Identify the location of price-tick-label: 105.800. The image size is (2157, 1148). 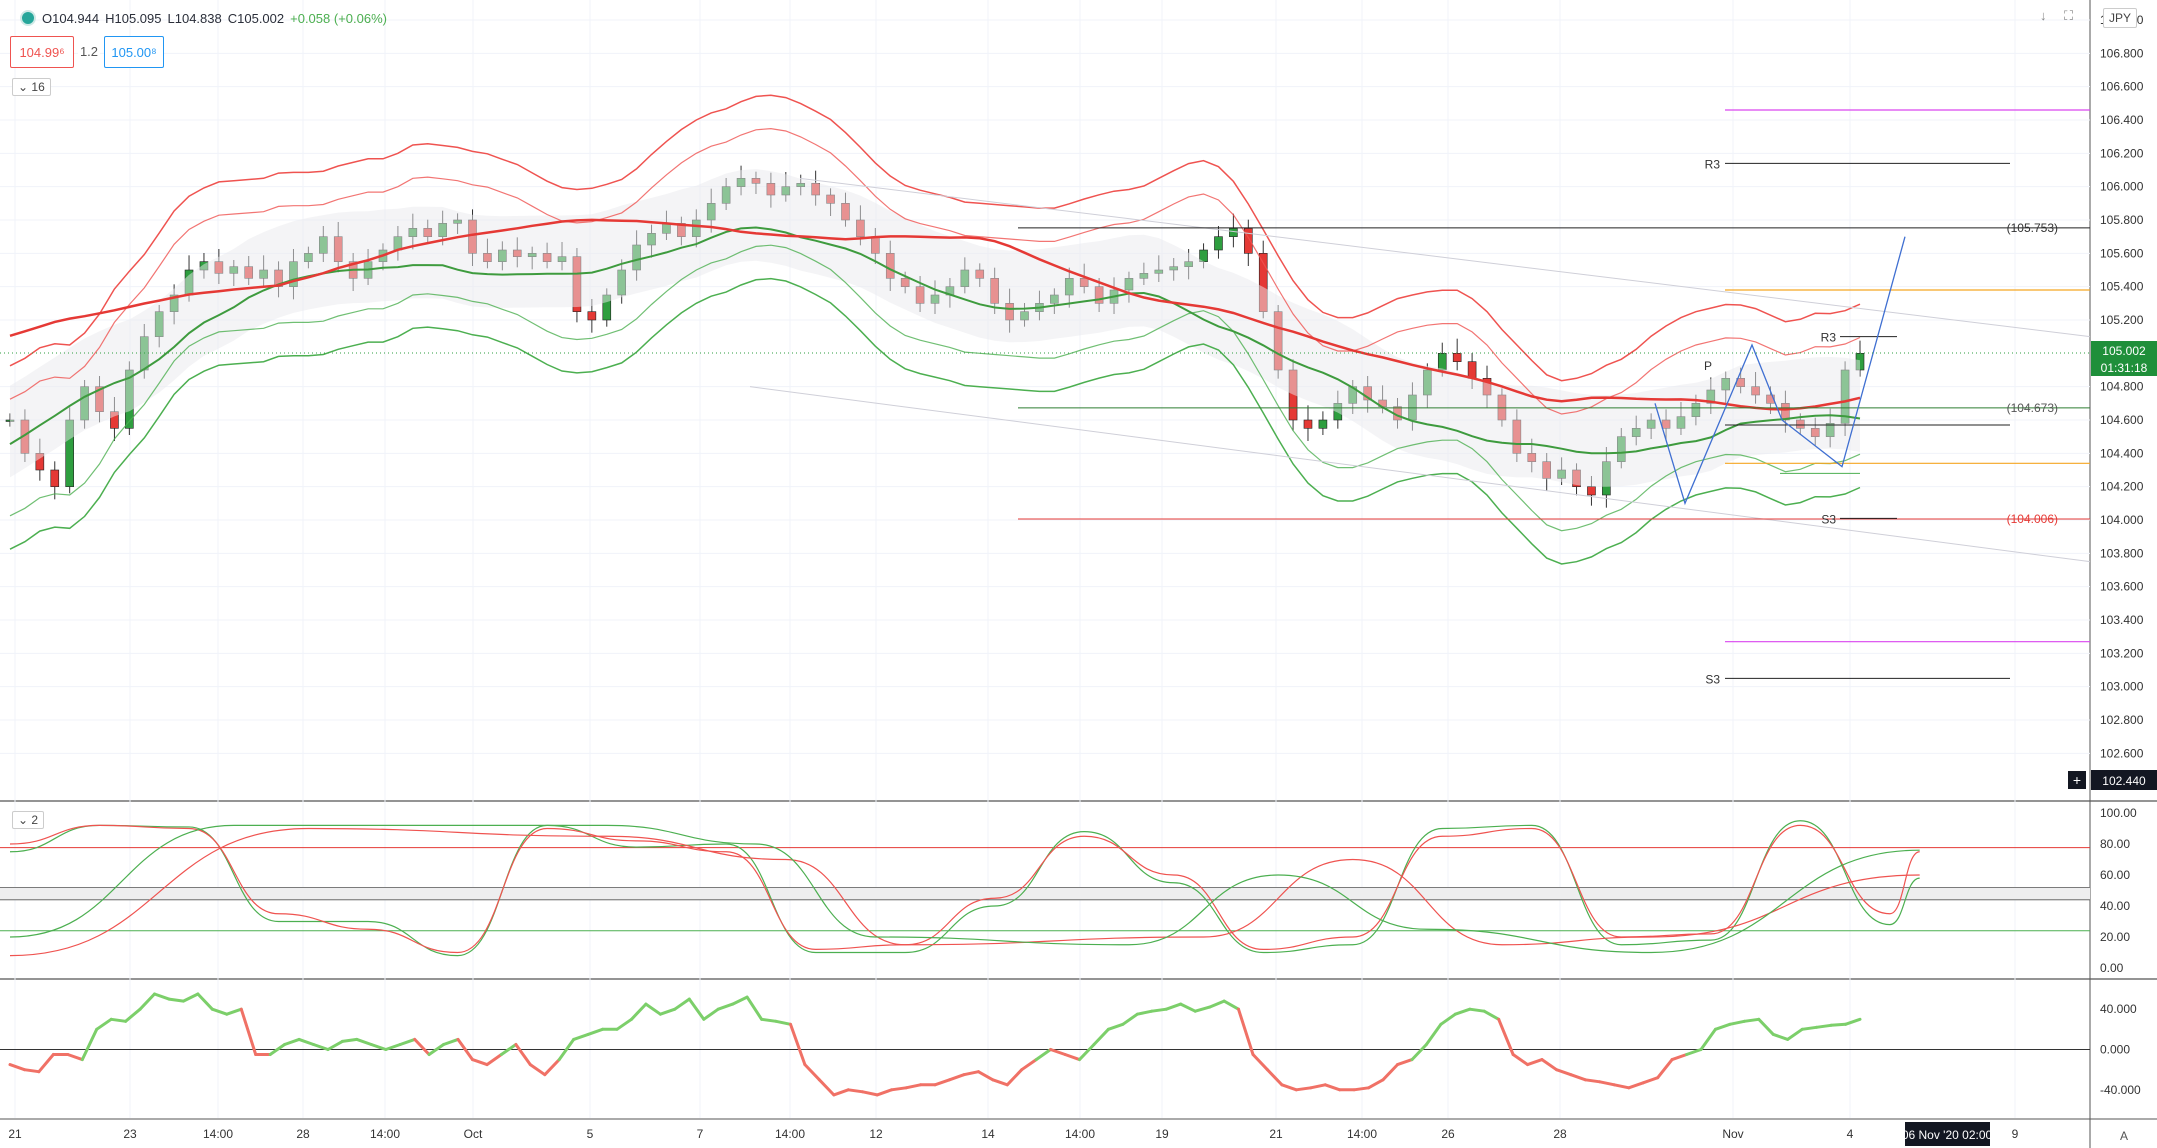
(2122, 220).